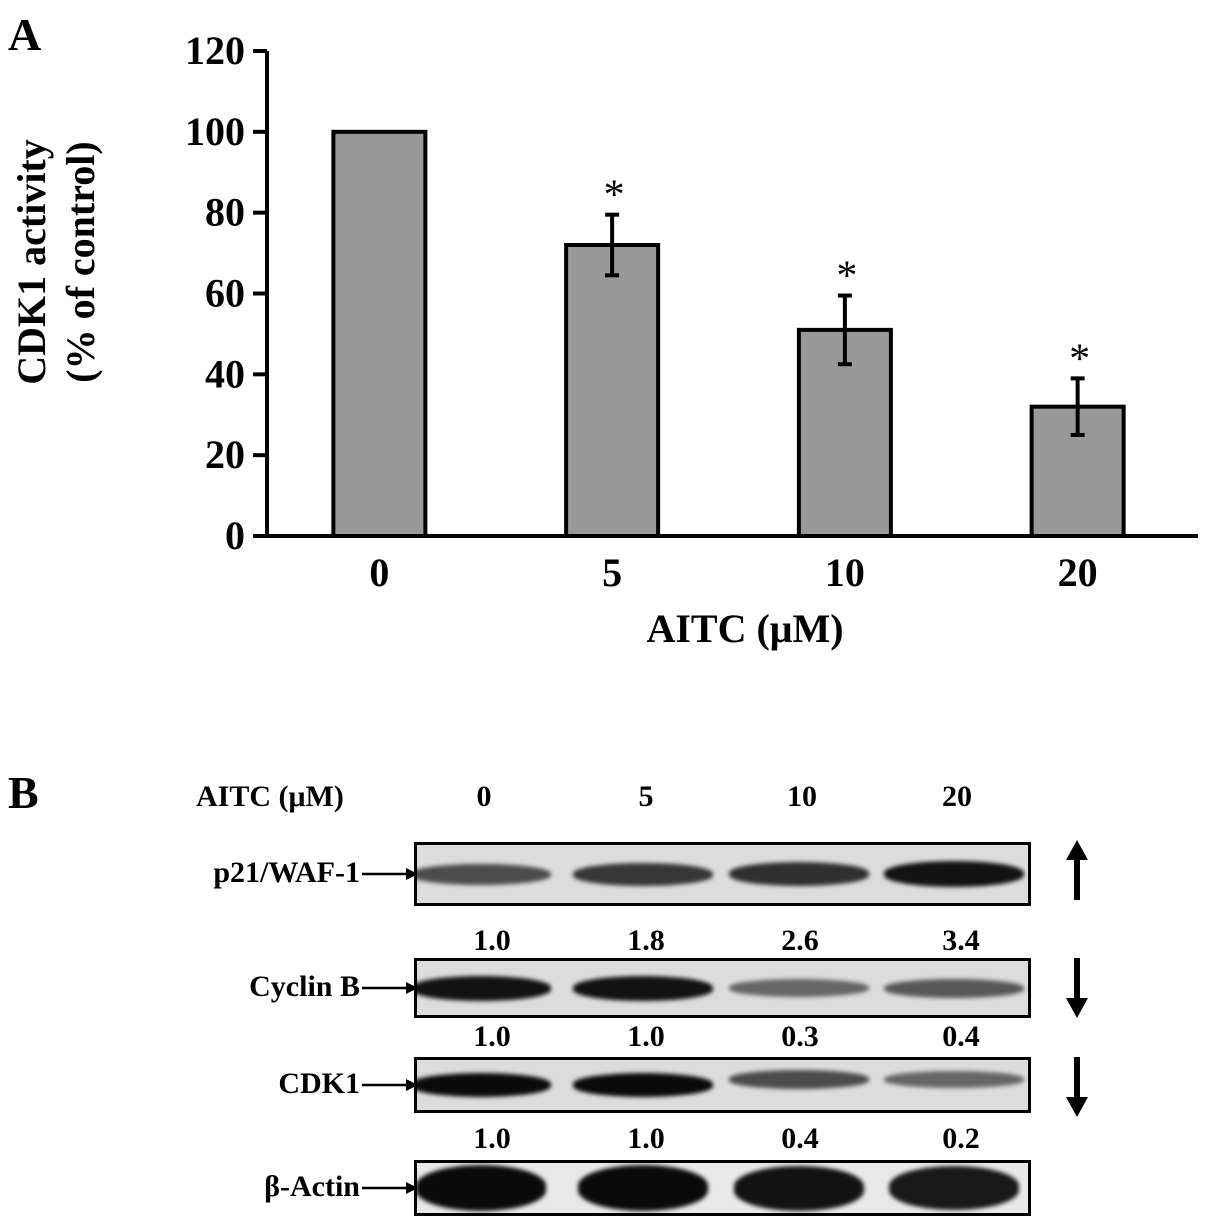 Image resolution: width=1205 pixels, height=1224 pixels. What do you see at coordinates (800, 940) in the screenshot?
I see `band-quantification-value: 2.6` at bounding box center [800, 940].